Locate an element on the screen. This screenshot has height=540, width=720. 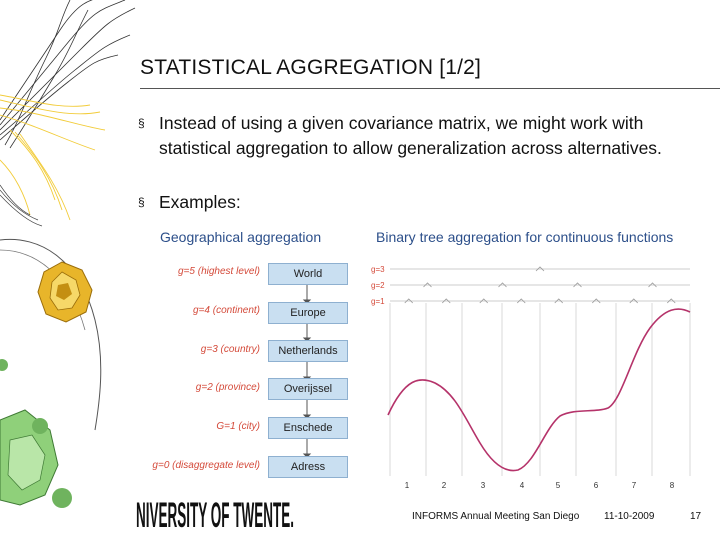
x-tick-label: 2 is located at coordinates (444, 485).